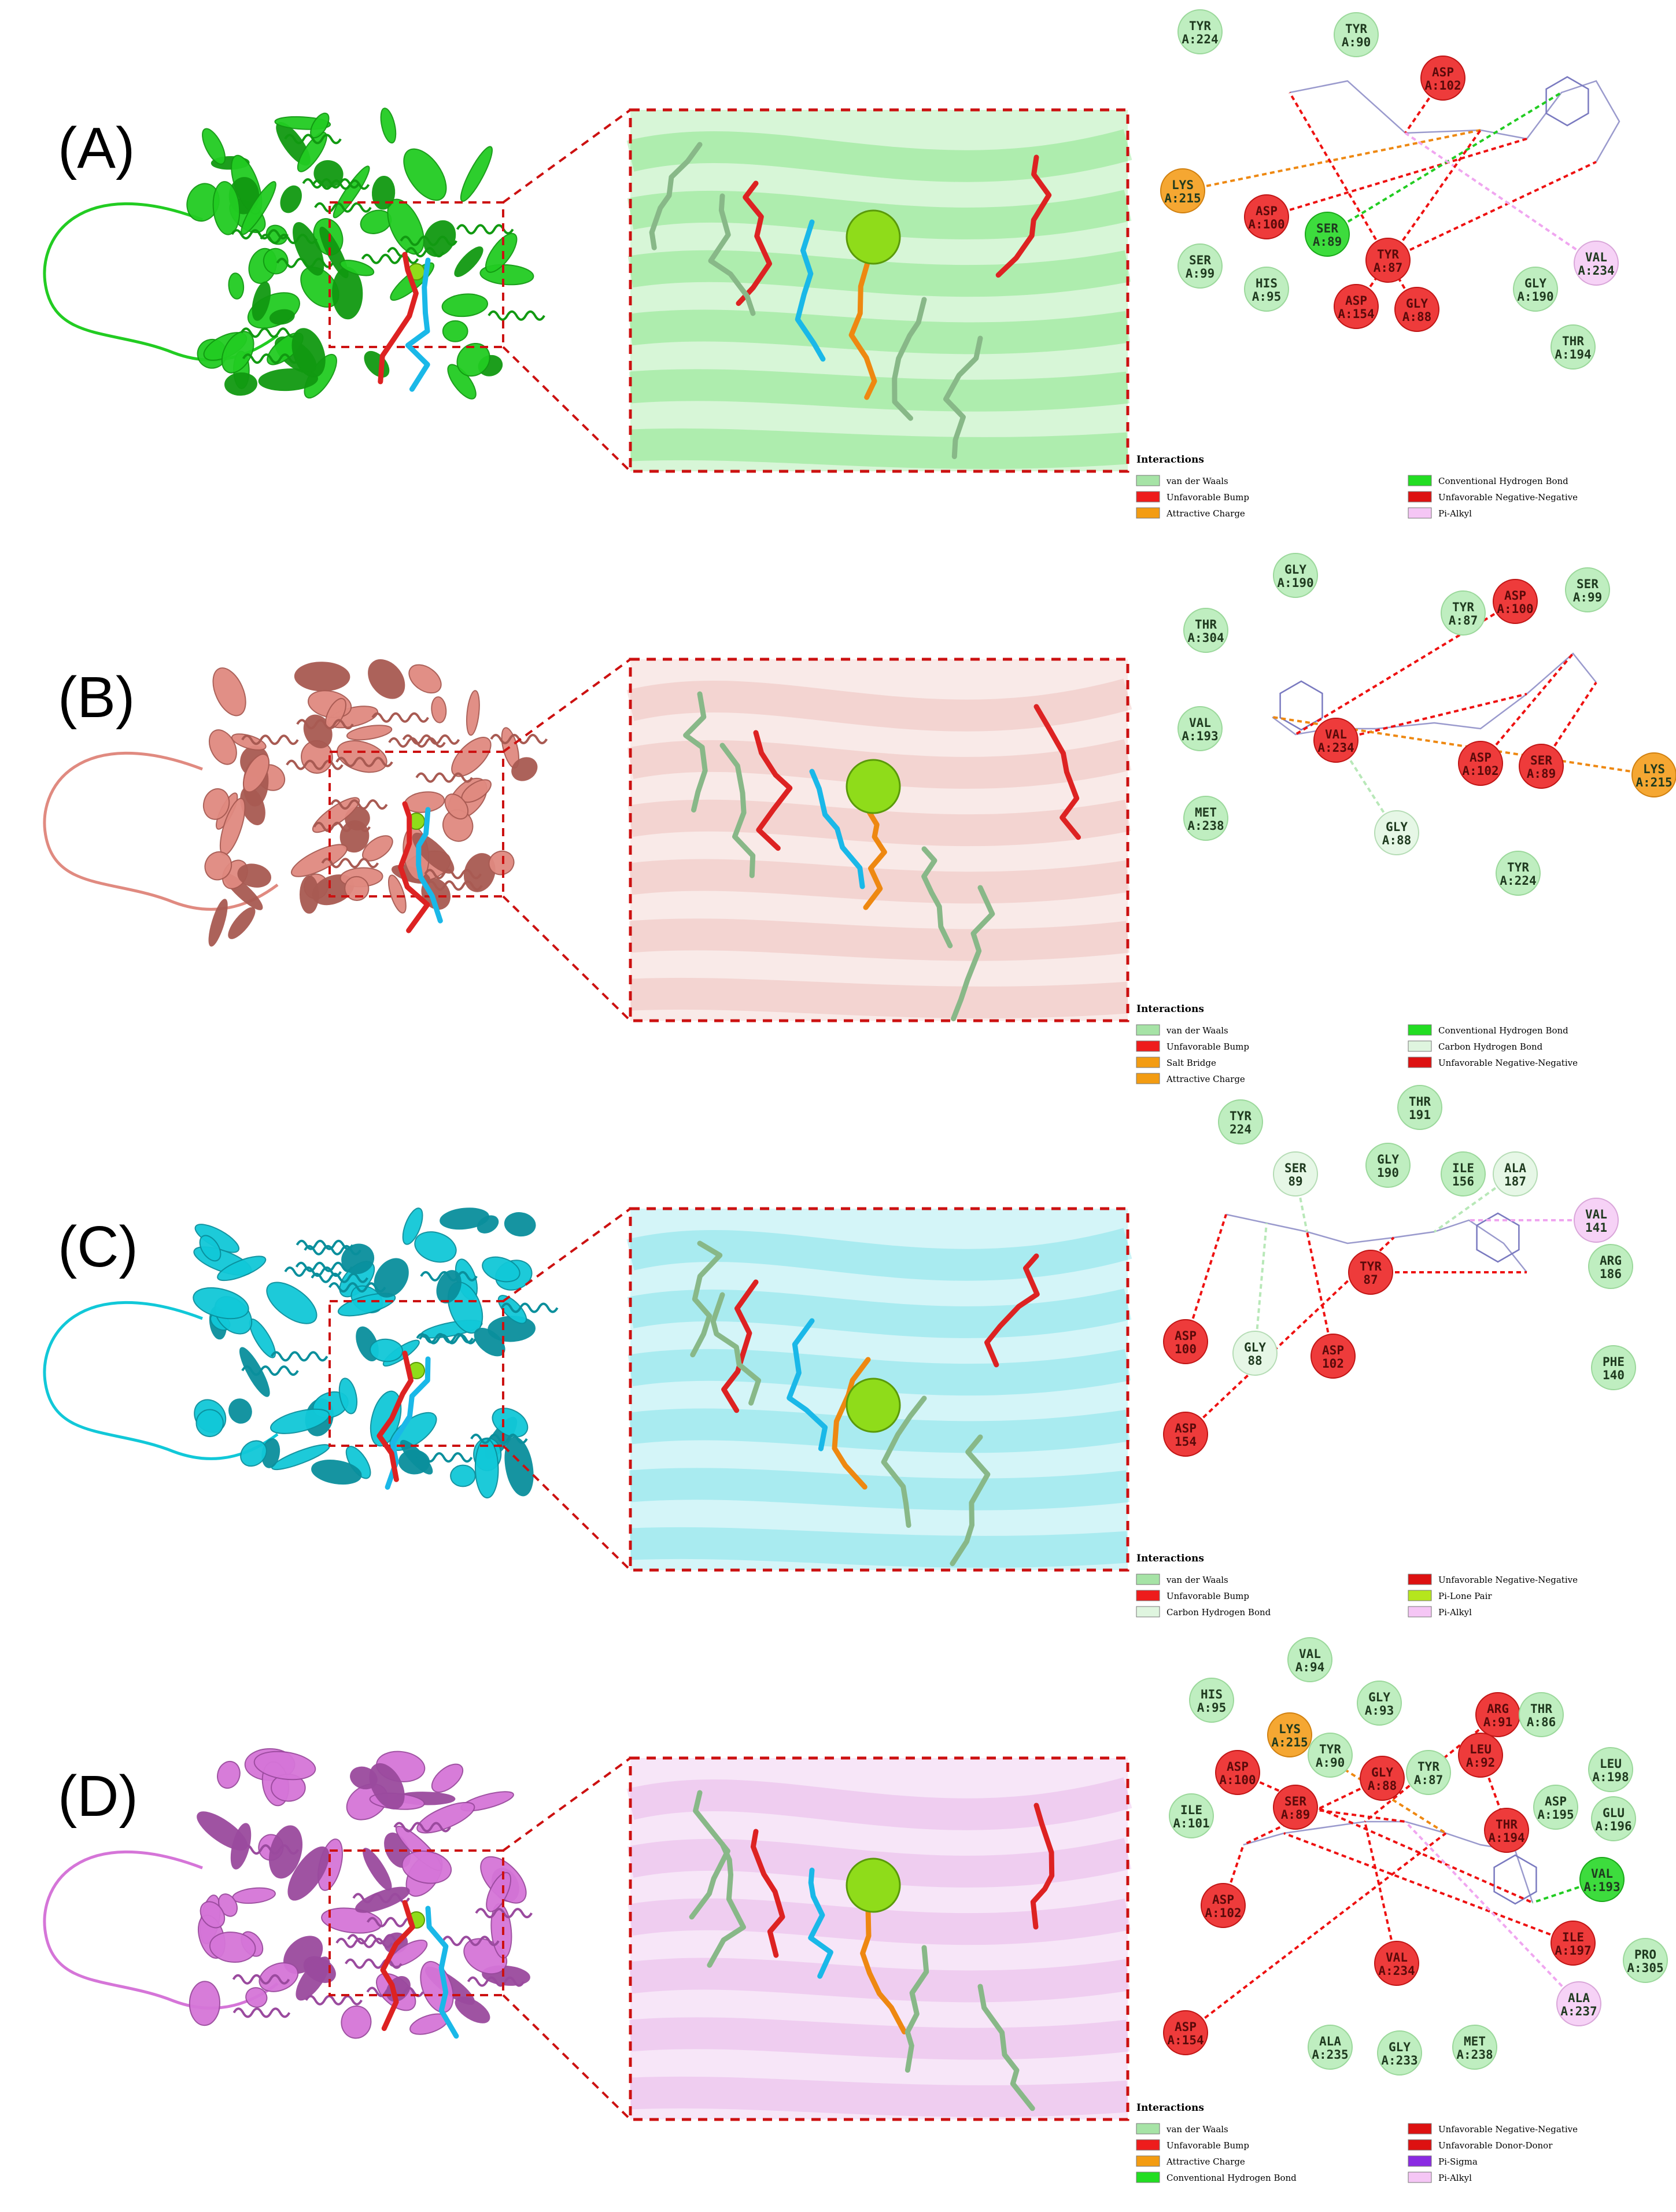 This screenshot has width=1676, height=2212. What do you see at coordinates (1611, 1274) in the screenshot?
I see `residue-id: 186` at bounding box center [1611, 1274].